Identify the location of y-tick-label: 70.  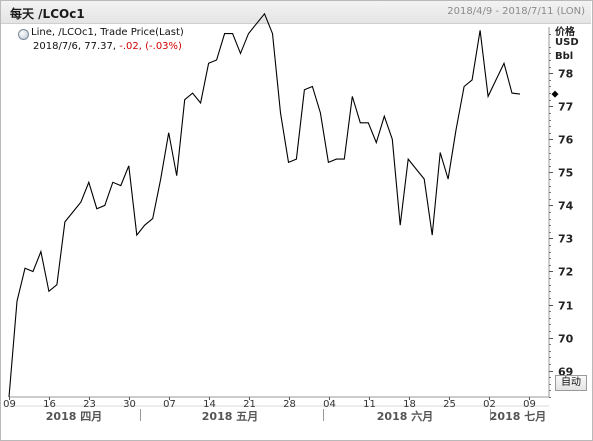
(566, 339).